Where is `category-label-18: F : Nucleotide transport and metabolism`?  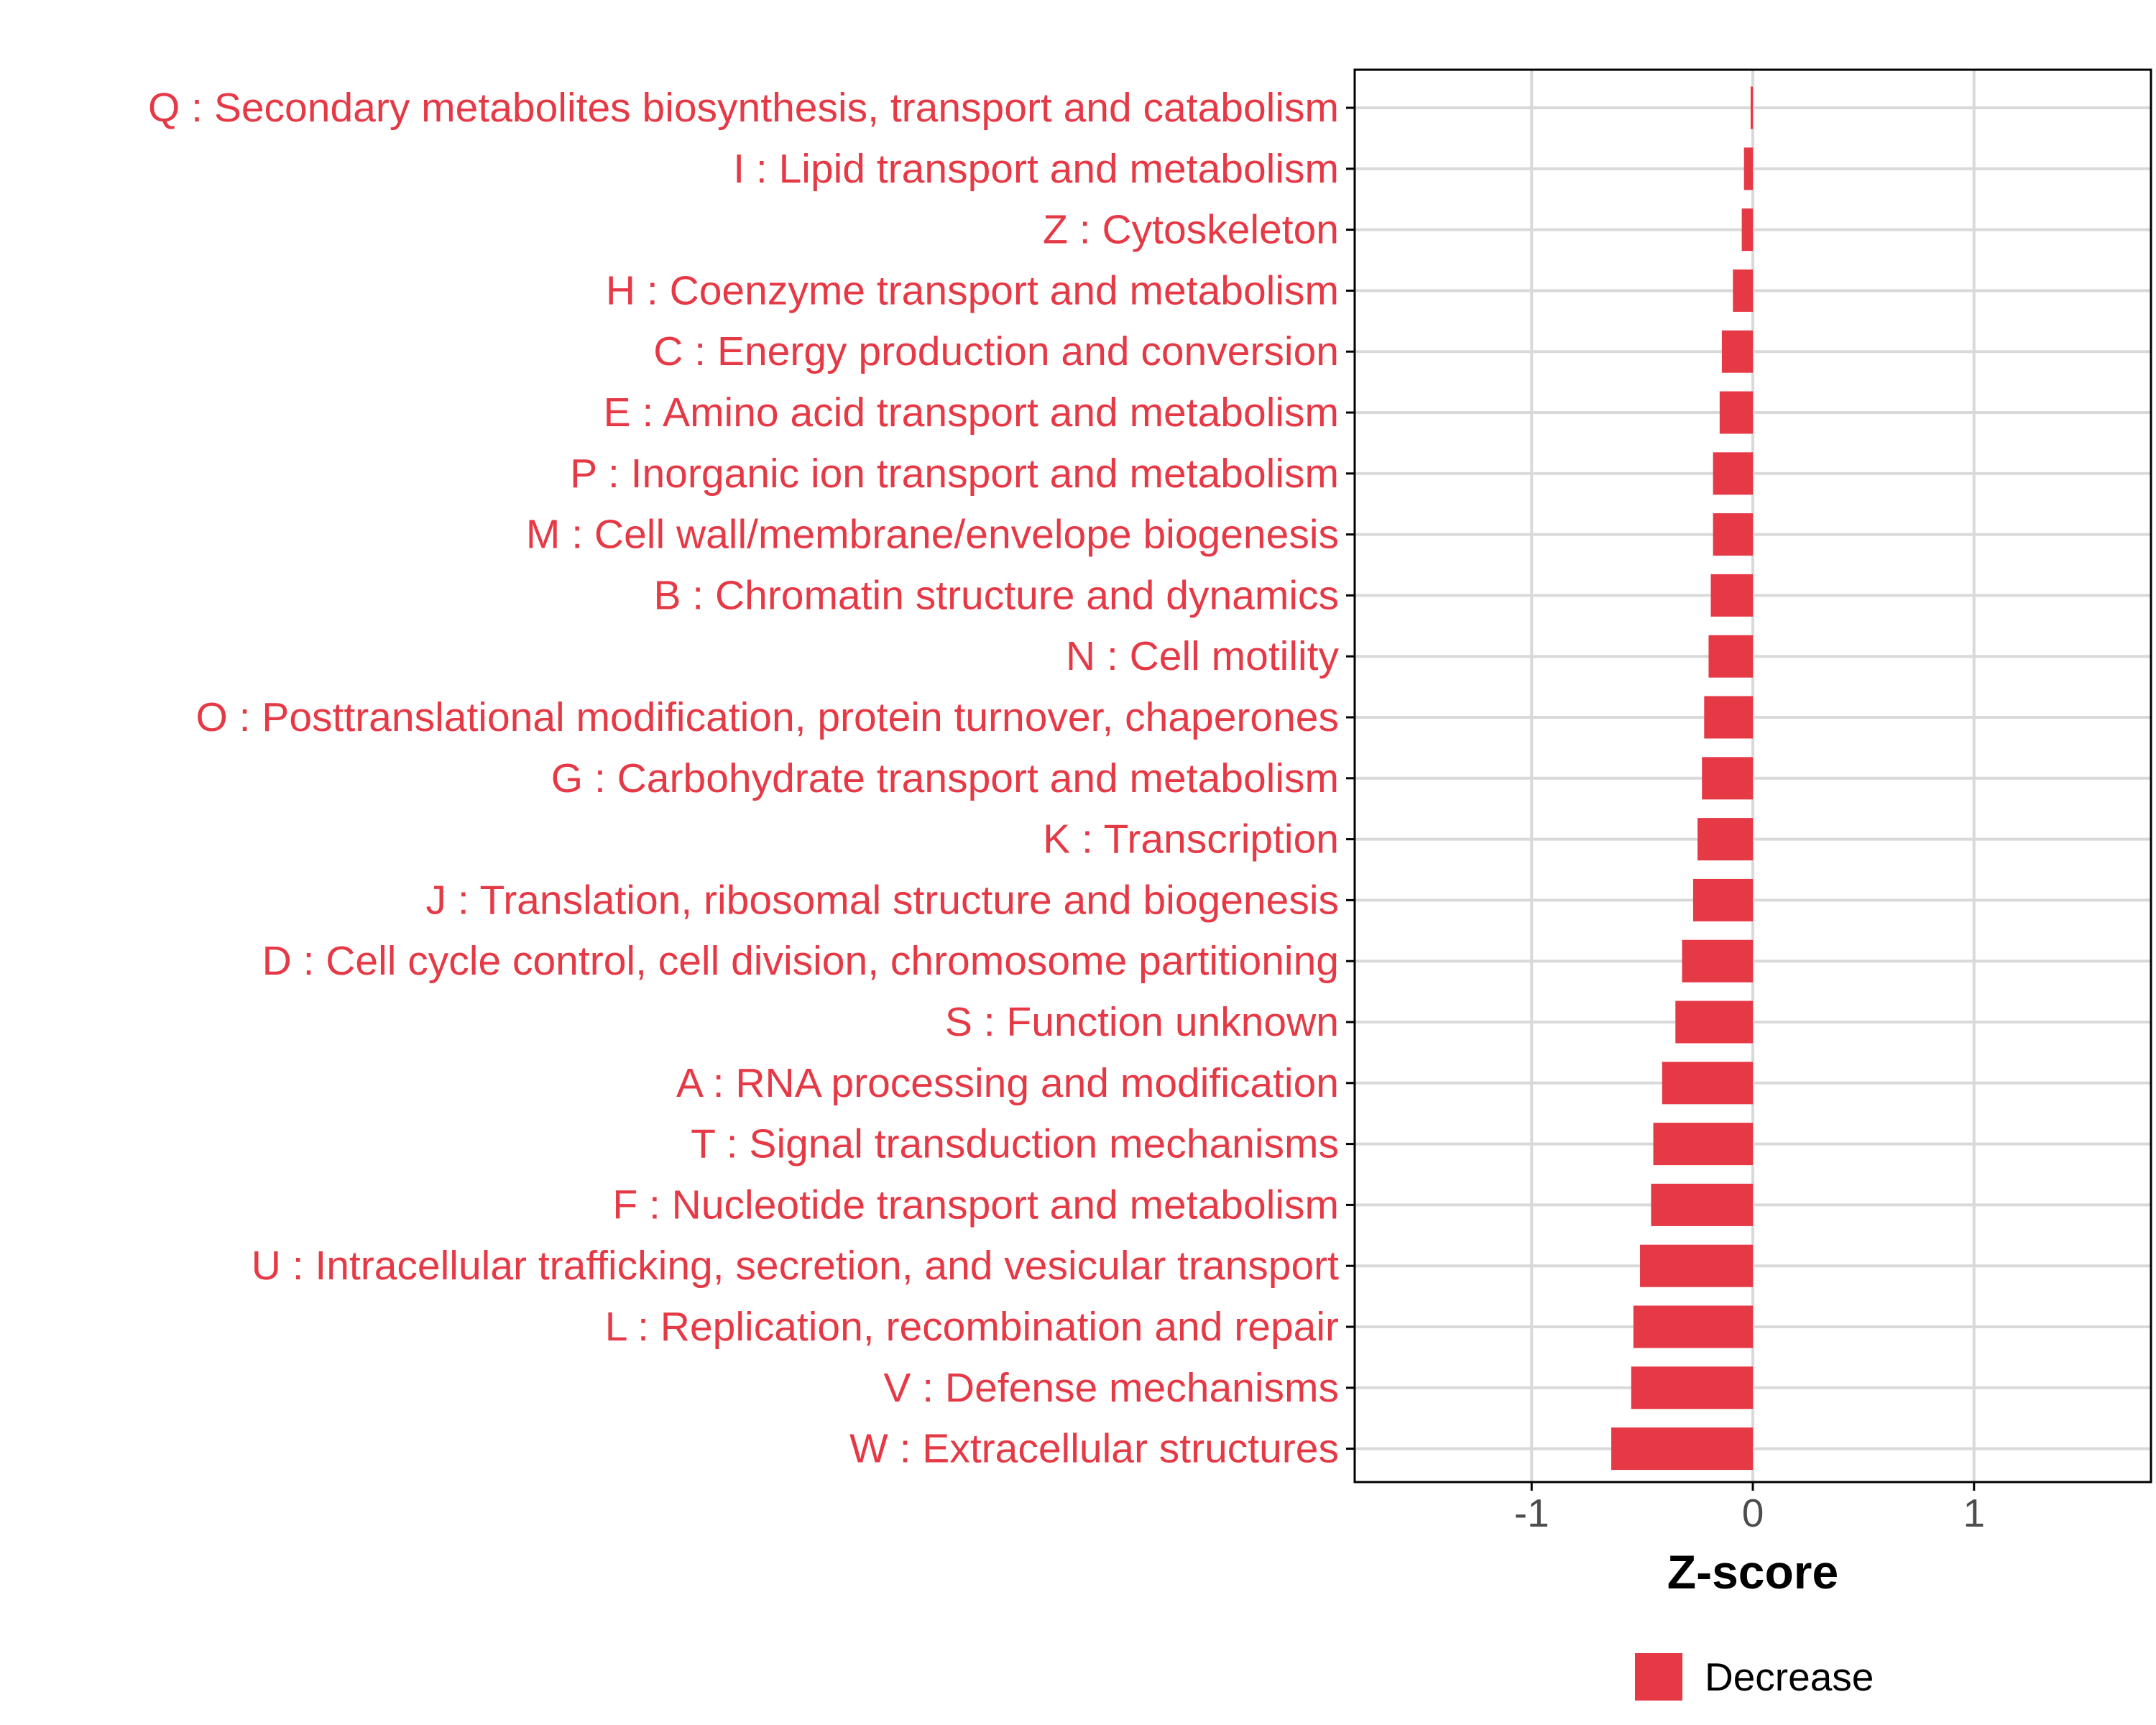 category-label-18: F : Nucleotide transport and metabolism is located at coordinates (975, 1205).